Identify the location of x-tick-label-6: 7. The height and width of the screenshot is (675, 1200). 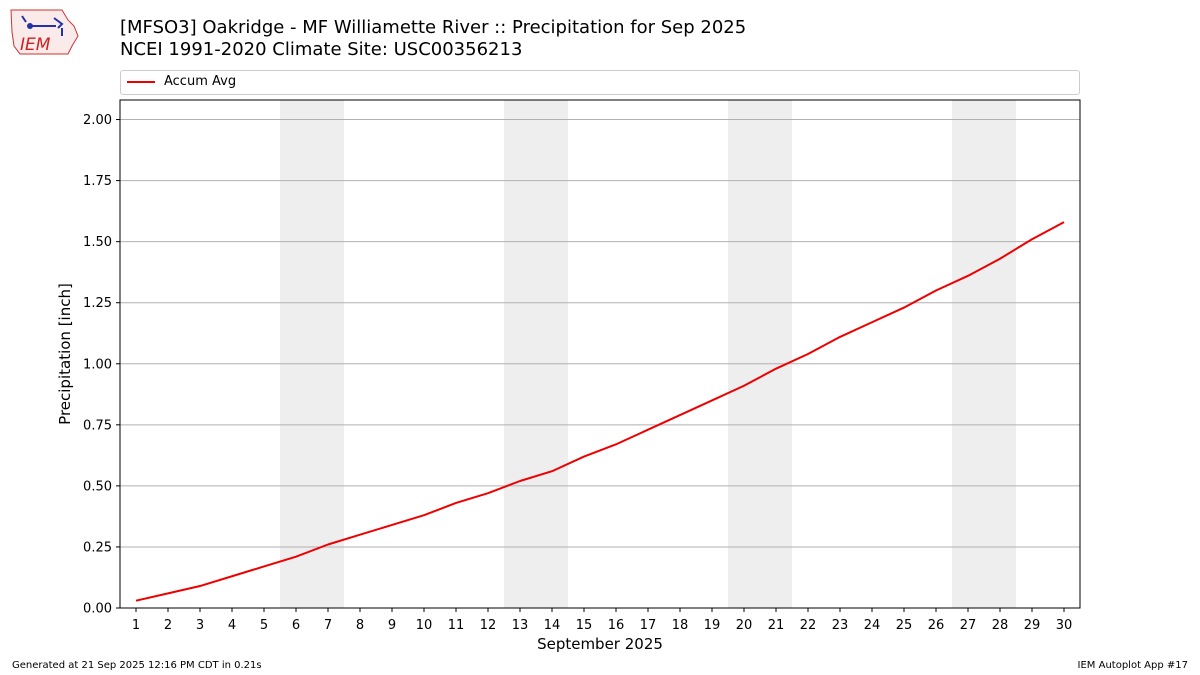
(328, 625).